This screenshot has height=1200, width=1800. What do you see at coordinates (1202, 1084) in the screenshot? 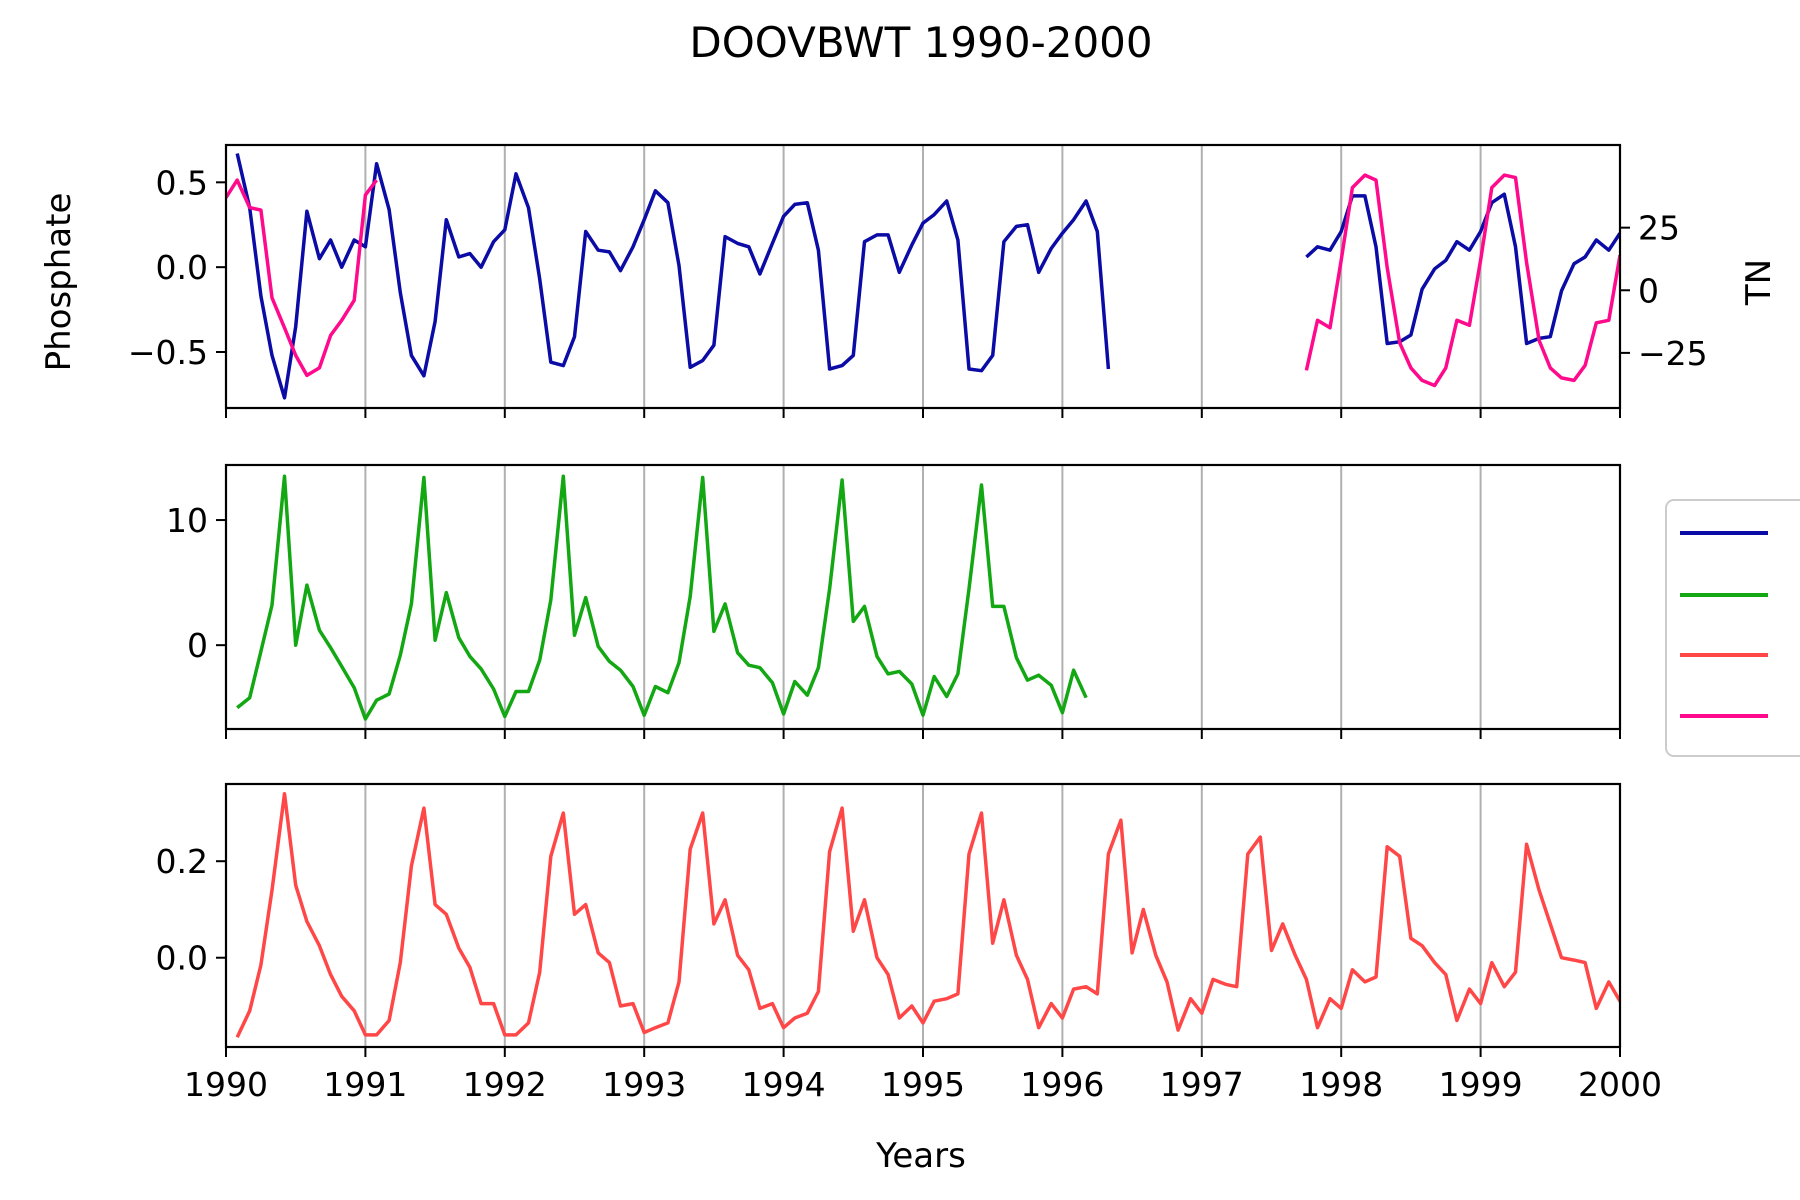
I see `x-tick-label: 1997` at bounding box center [1202, 1084].